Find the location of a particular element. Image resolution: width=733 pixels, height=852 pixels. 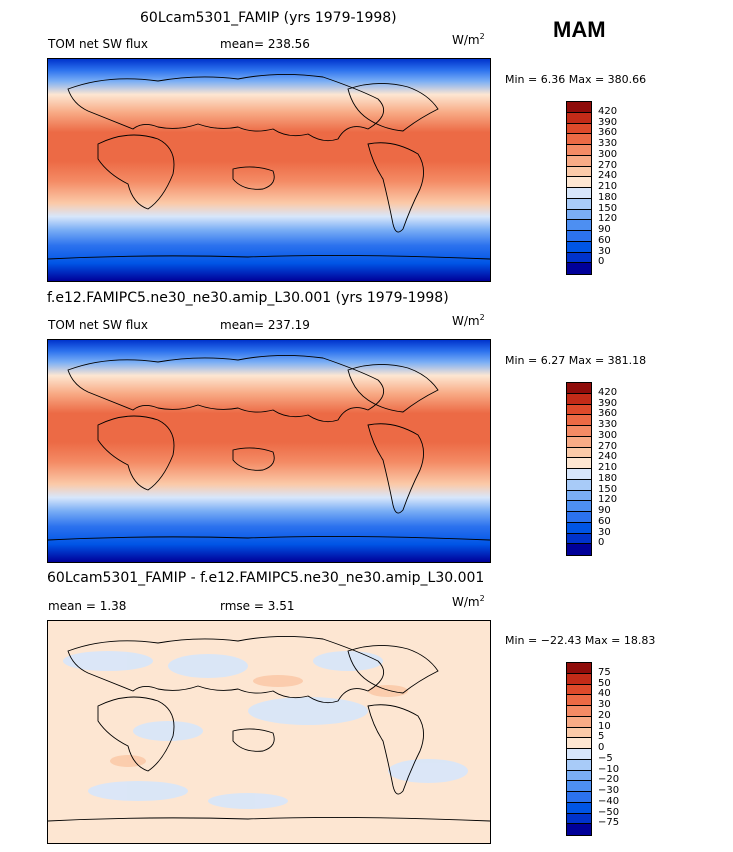

colorbar-tick-label: 90 is located at coordinates (604, 229).